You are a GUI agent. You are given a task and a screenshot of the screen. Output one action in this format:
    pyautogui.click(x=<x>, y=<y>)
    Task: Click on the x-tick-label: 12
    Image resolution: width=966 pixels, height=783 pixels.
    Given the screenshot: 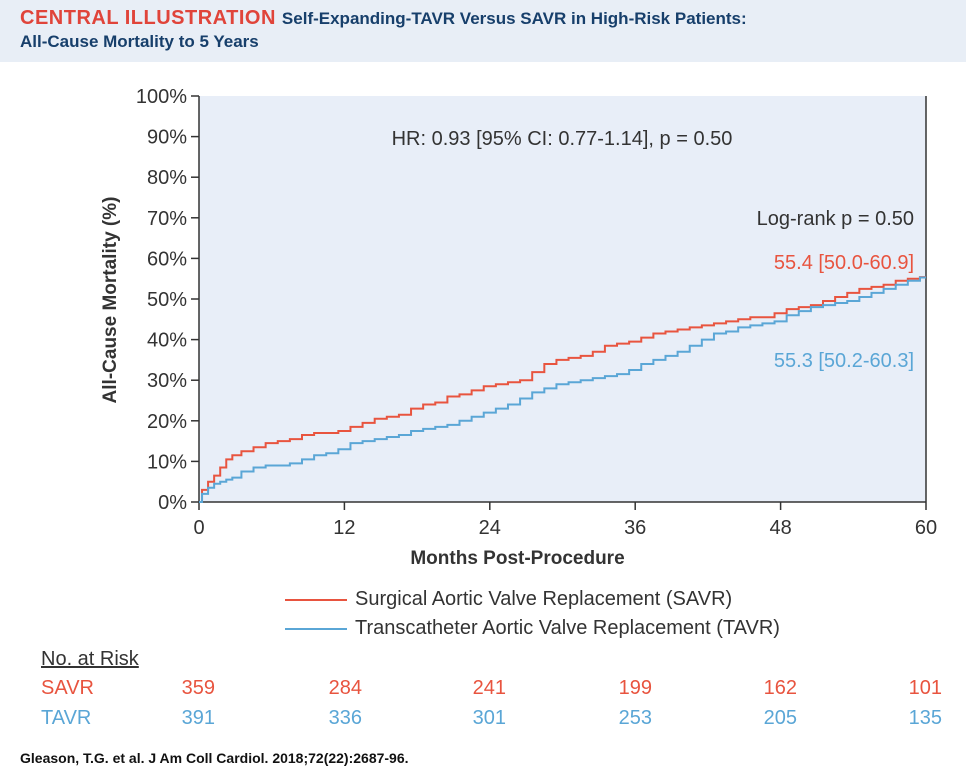 What is the action you would take?
    pyautogui.click(x=344, y=528)
    